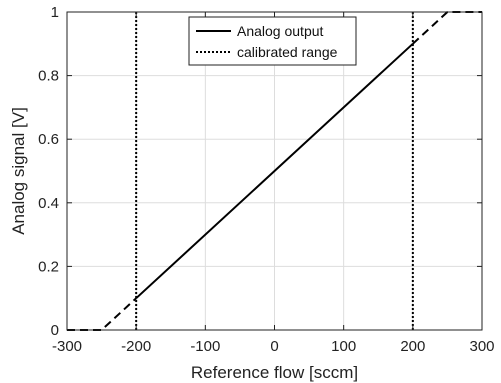 The image size is (501, 383). I want to click on x-tick-label: 300, so click(481, 346).